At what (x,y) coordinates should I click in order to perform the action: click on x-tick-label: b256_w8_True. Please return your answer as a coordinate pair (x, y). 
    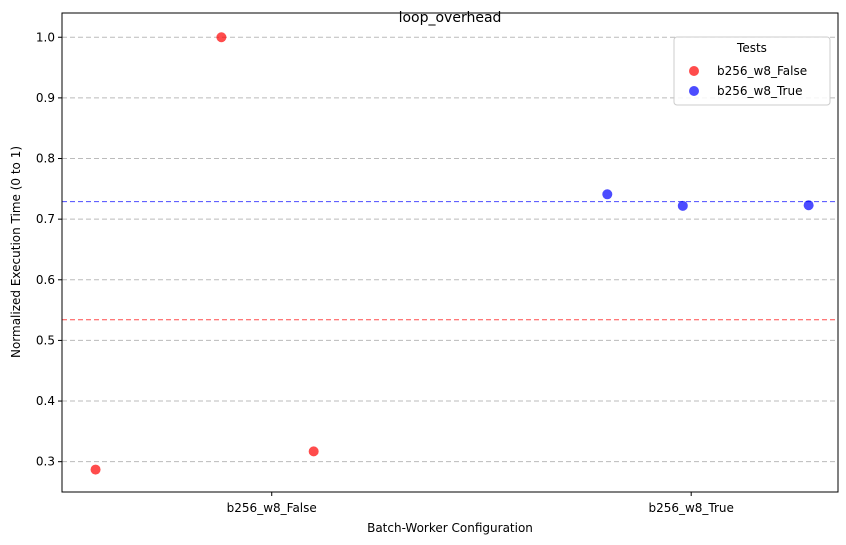
    Looking at the image, I should click on (690, 508).